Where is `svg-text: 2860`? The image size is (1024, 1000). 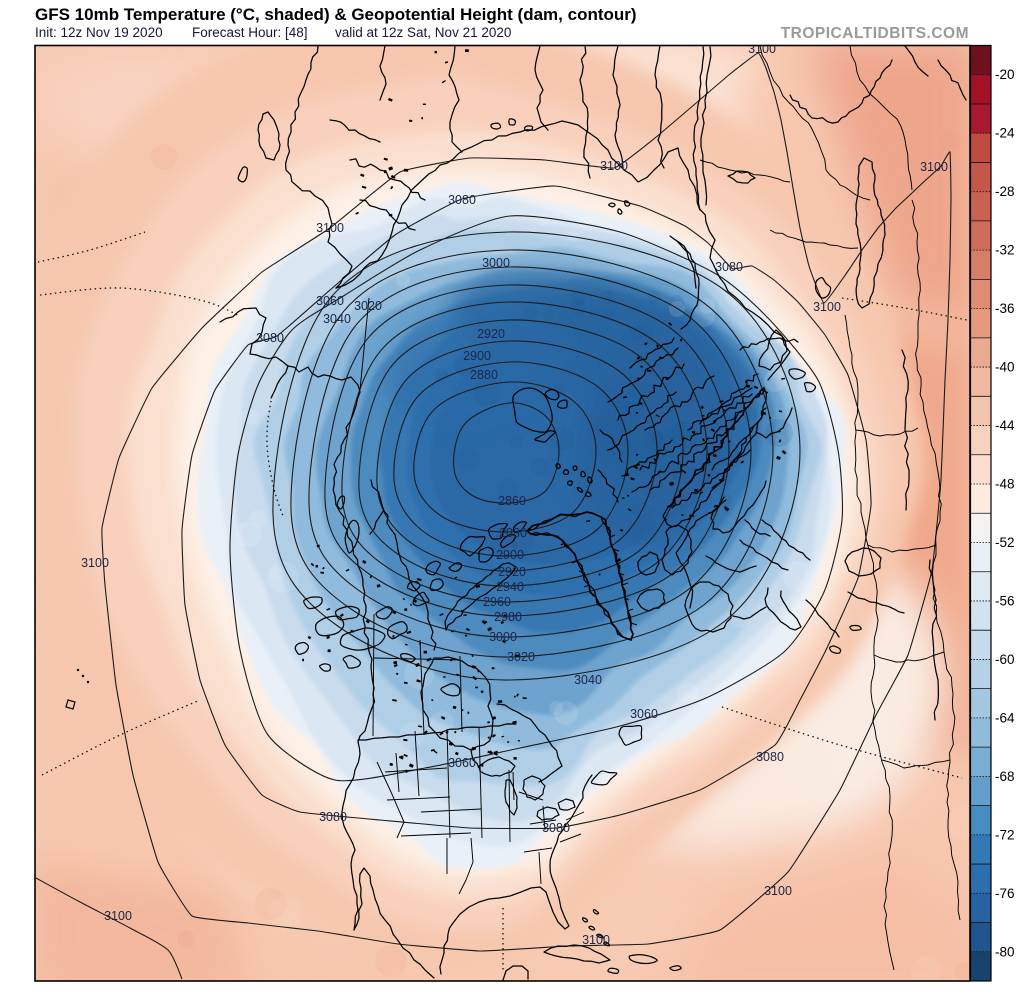
svg-text: 2860 is located at coordinates (512, 501).